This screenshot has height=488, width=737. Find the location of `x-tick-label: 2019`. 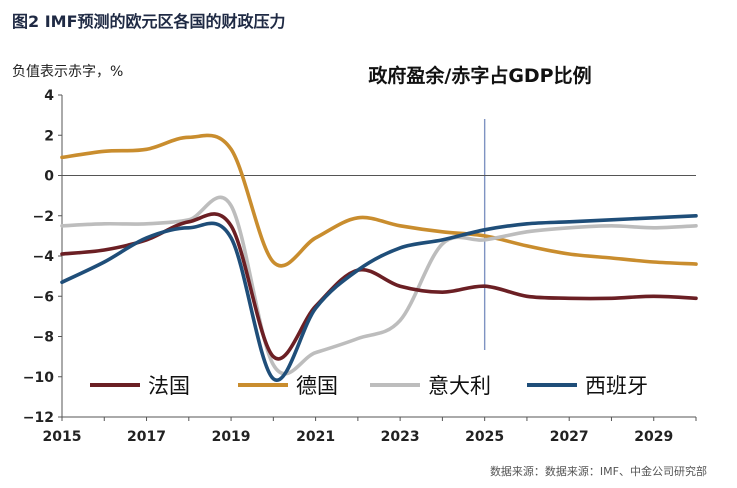

x-tick-label: 2019 is located at coordinates (231, 437).